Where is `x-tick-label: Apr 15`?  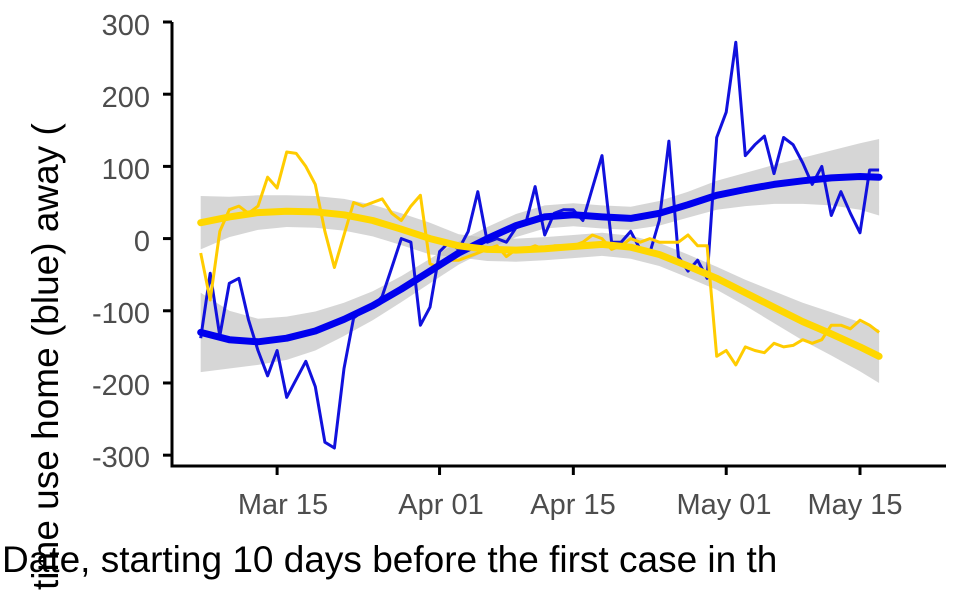
x-tick-label: Apr 15 is located at coordinates (572, 505).